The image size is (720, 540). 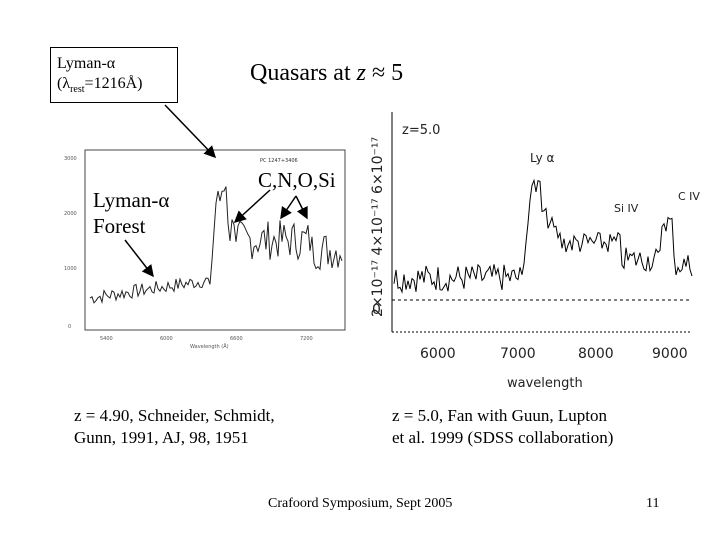 What do you see at coordinates (378, 73) in the screenshot?
I see `title-approx: ≈` at bounding box center [378, 73].